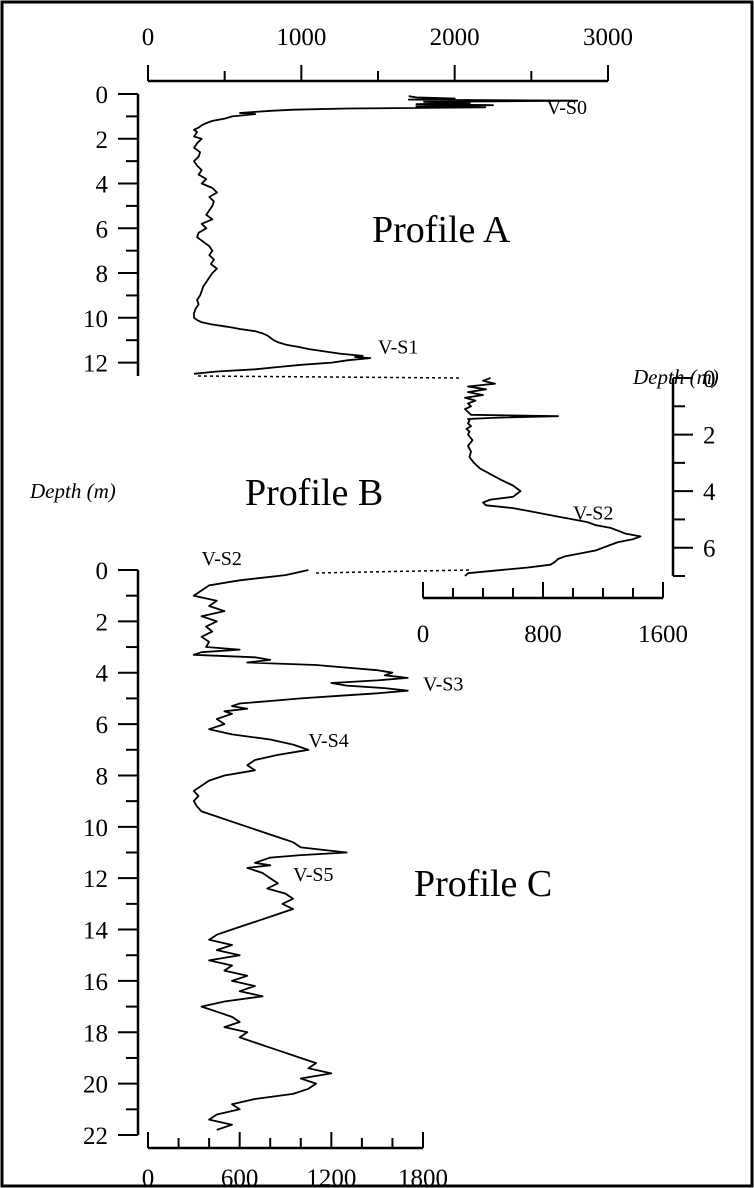  What do you see at coordinates (328, 741) in the screenshot?
I see `profile-c-annotation: V-S4` at bounding box center [328, 741].